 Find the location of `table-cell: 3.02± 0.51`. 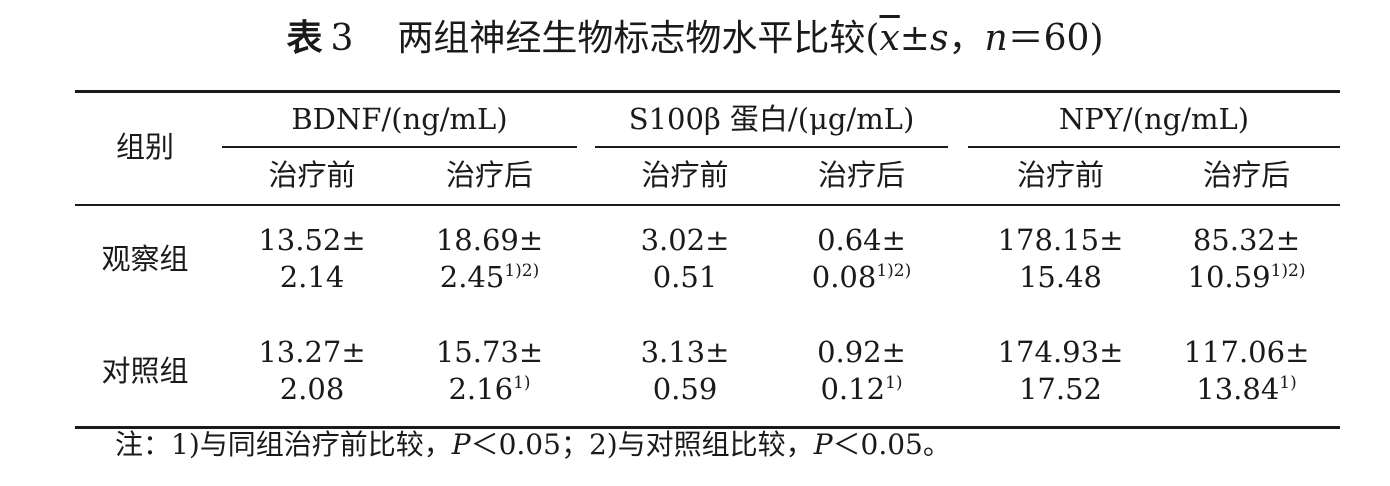

table-cell: 3.02± 0.51 is located at coordinates (685, 258).